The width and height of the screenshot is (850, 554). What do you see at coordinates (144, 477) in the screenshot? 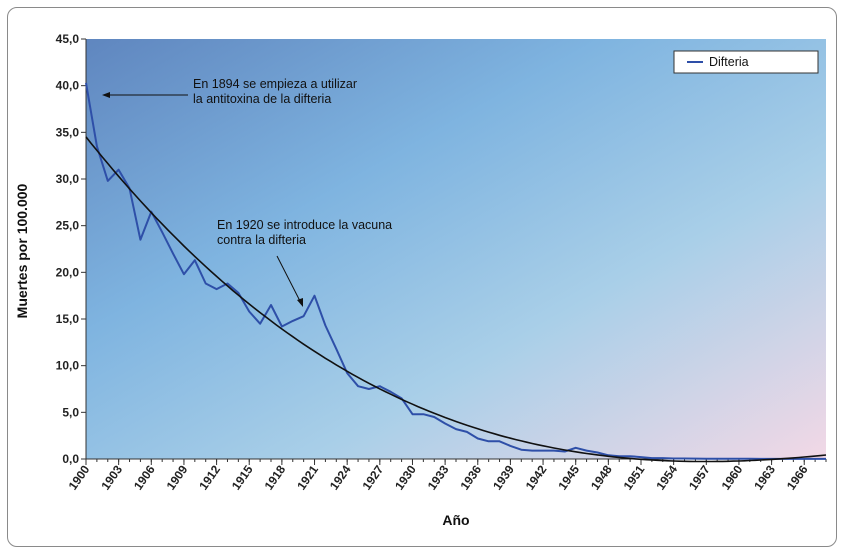
I see `x-tick-label: 1906` at bounding box center [144, 477].